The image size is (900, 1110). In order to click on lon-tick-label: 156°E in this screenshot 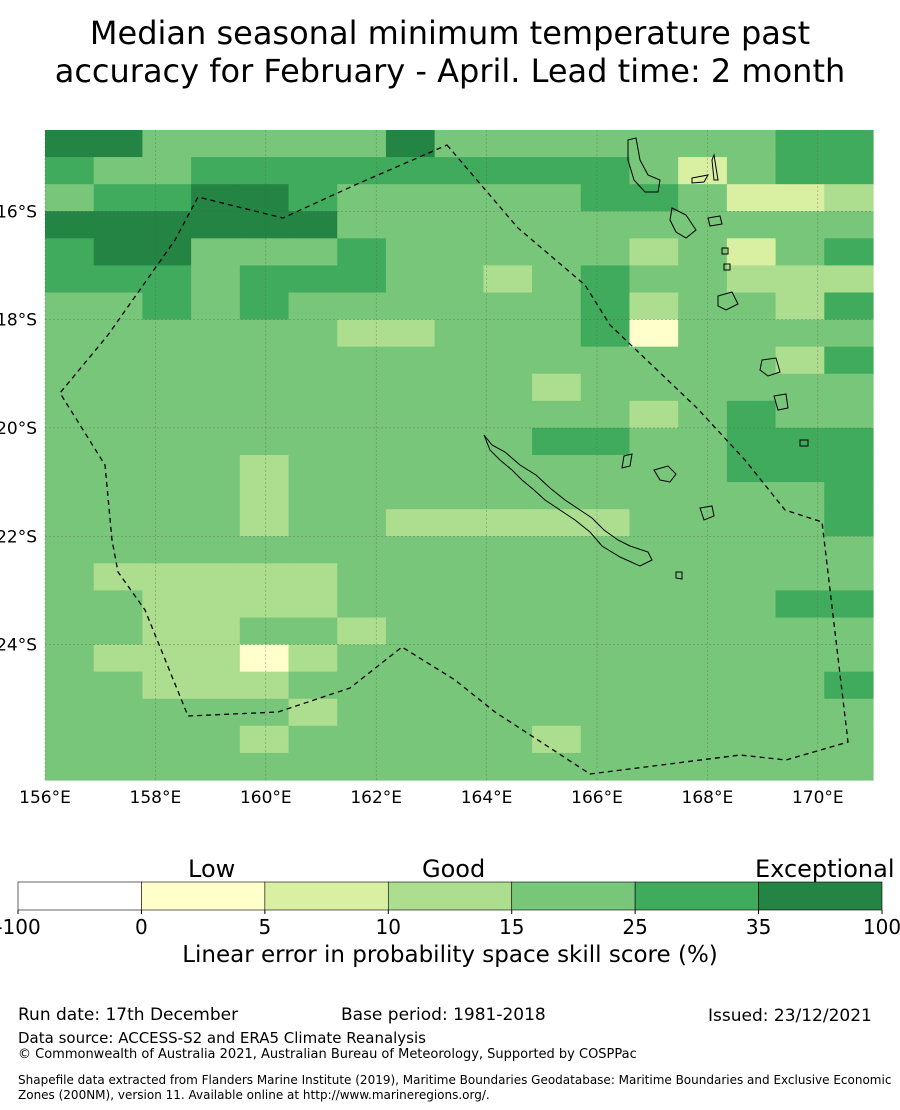, I will do `click(45, 798)`.